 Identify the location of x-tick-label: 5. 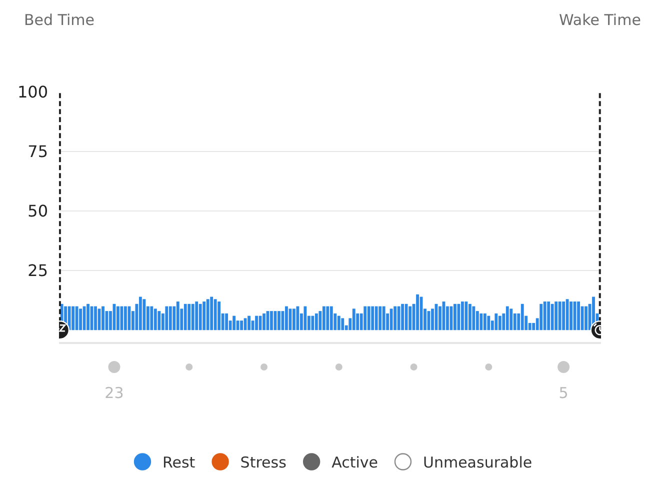
(563, 393).